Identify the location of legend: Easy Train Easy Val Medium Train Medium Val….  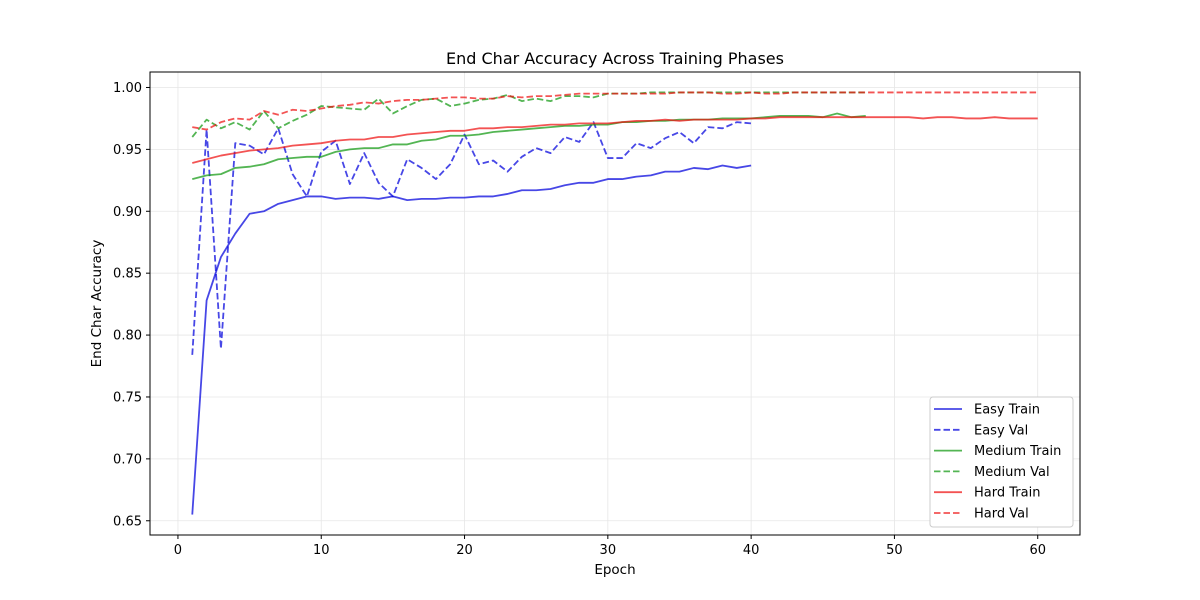
(1001, 462).